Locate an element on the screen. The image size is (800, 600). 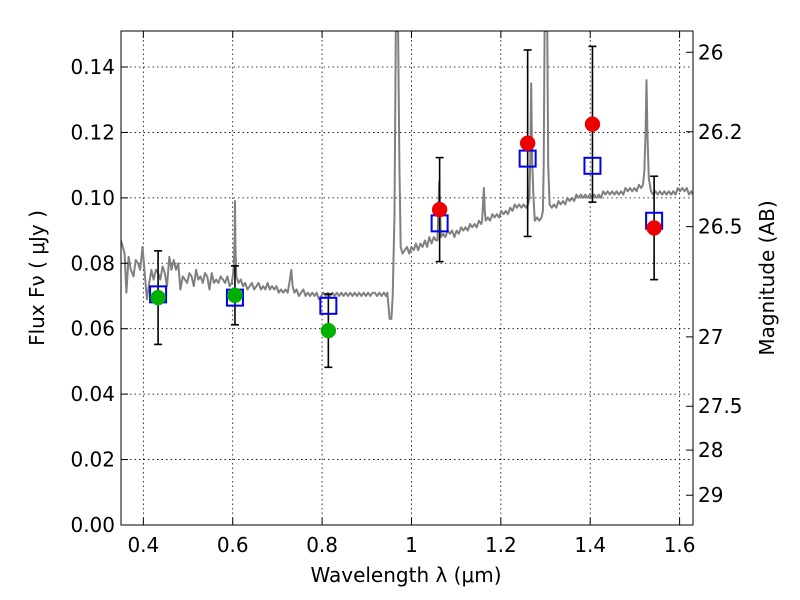
x-tick-label: 0.4 is located at coordinates (143, 545).